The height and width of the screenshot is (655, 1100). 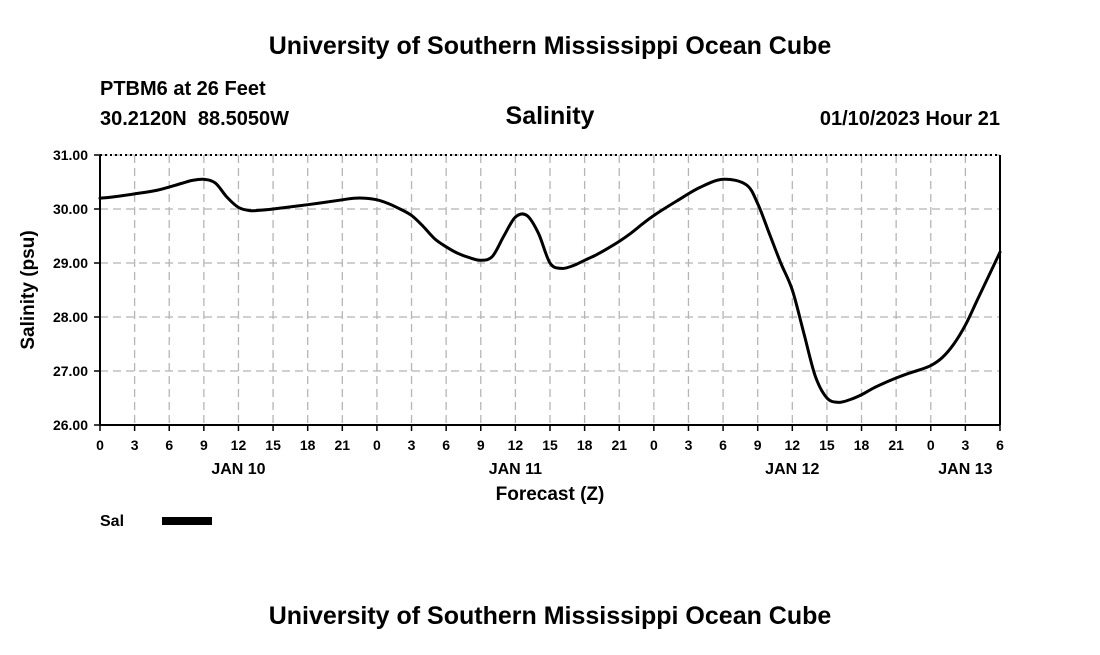 What do you see at coordinates (70, 209) in the screenshot?
I see `y-tick-label: 30.00` at bounding box center [70, 209].